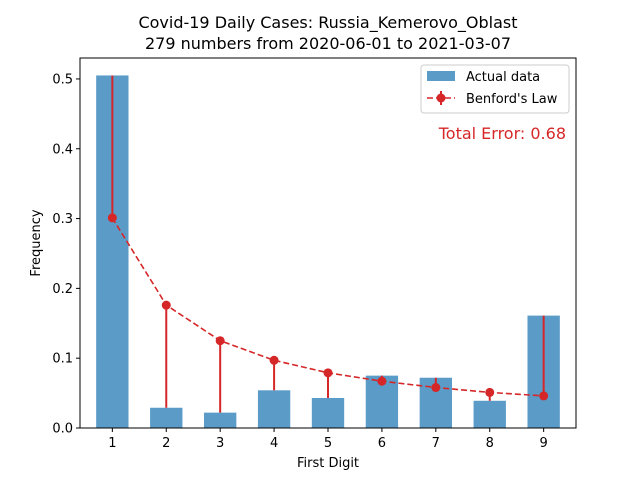 The width and height of the screenshot is (640, 480). What do you see at coordinates (382, 443) in the screenshot?
I see `x-tick-label-6: 6` at bounding box center [382, 443].